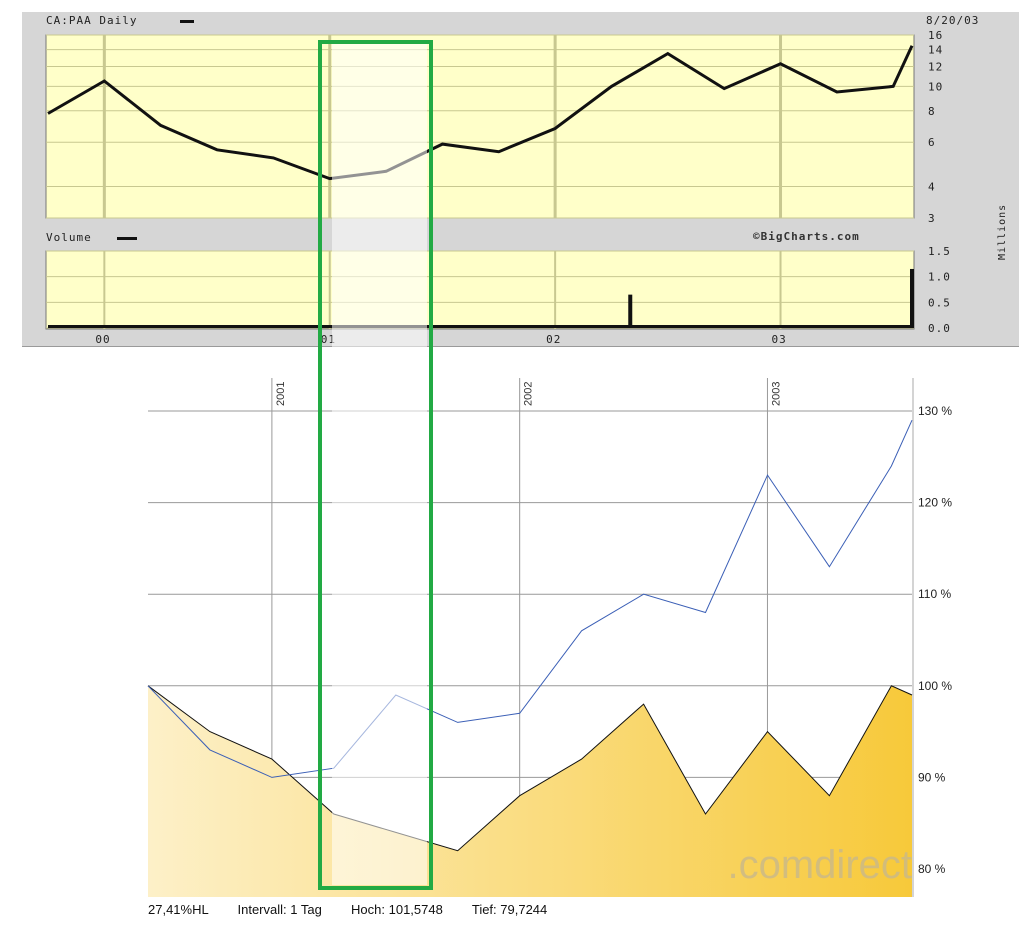 The image size is (1029, 931). I want to click on footer-high: Hoch: 101,5748, so click(397, 909).